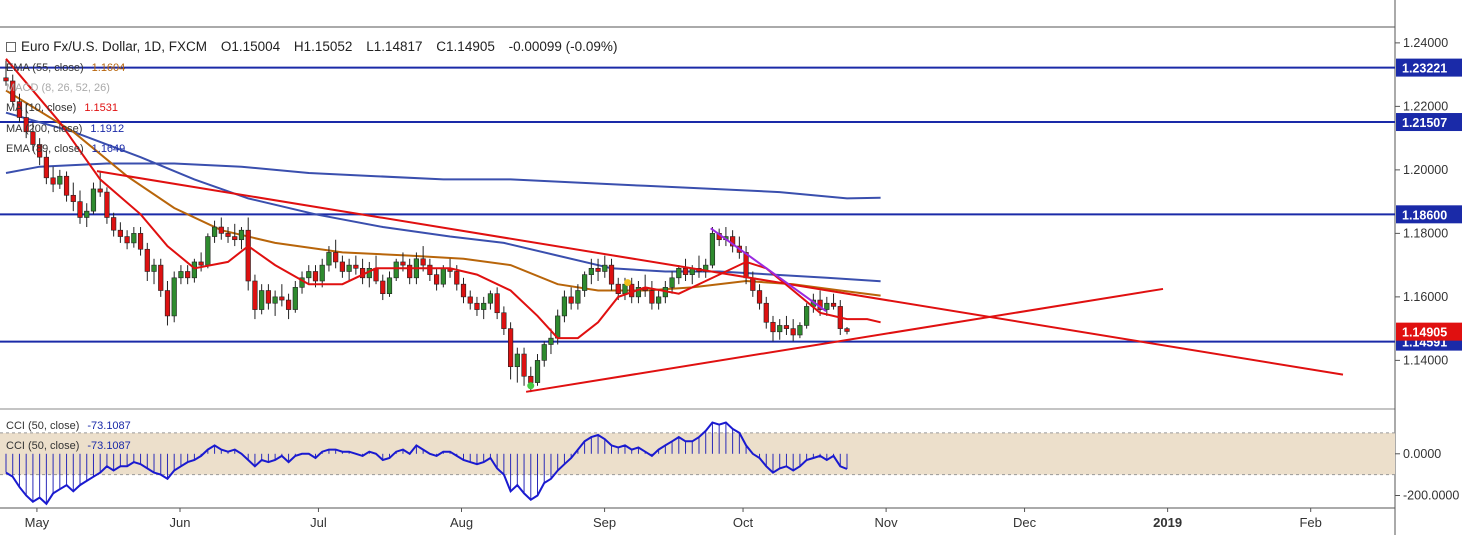 The image size is (1470, 535). What do you see at coordinates (768, 269) in the screenshot?
I see `short-descending-trendline` at bounding box center [768, 269].